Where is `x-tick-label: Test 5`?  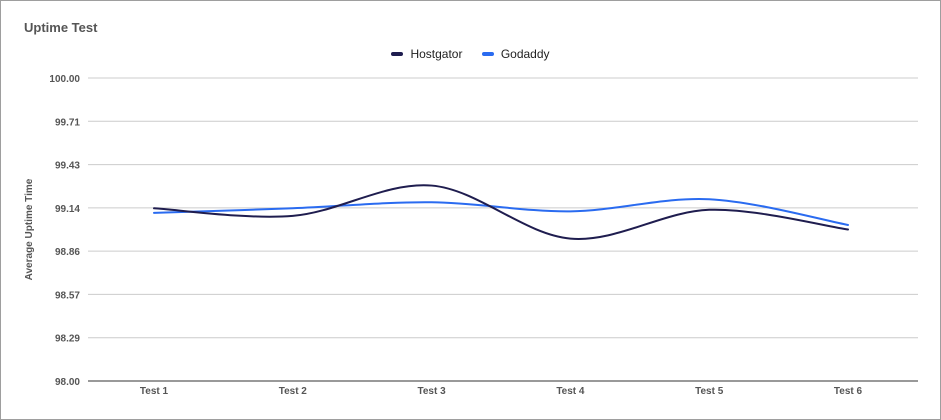
x-tick-label: Test 5 is located at coordinates (709, 391).